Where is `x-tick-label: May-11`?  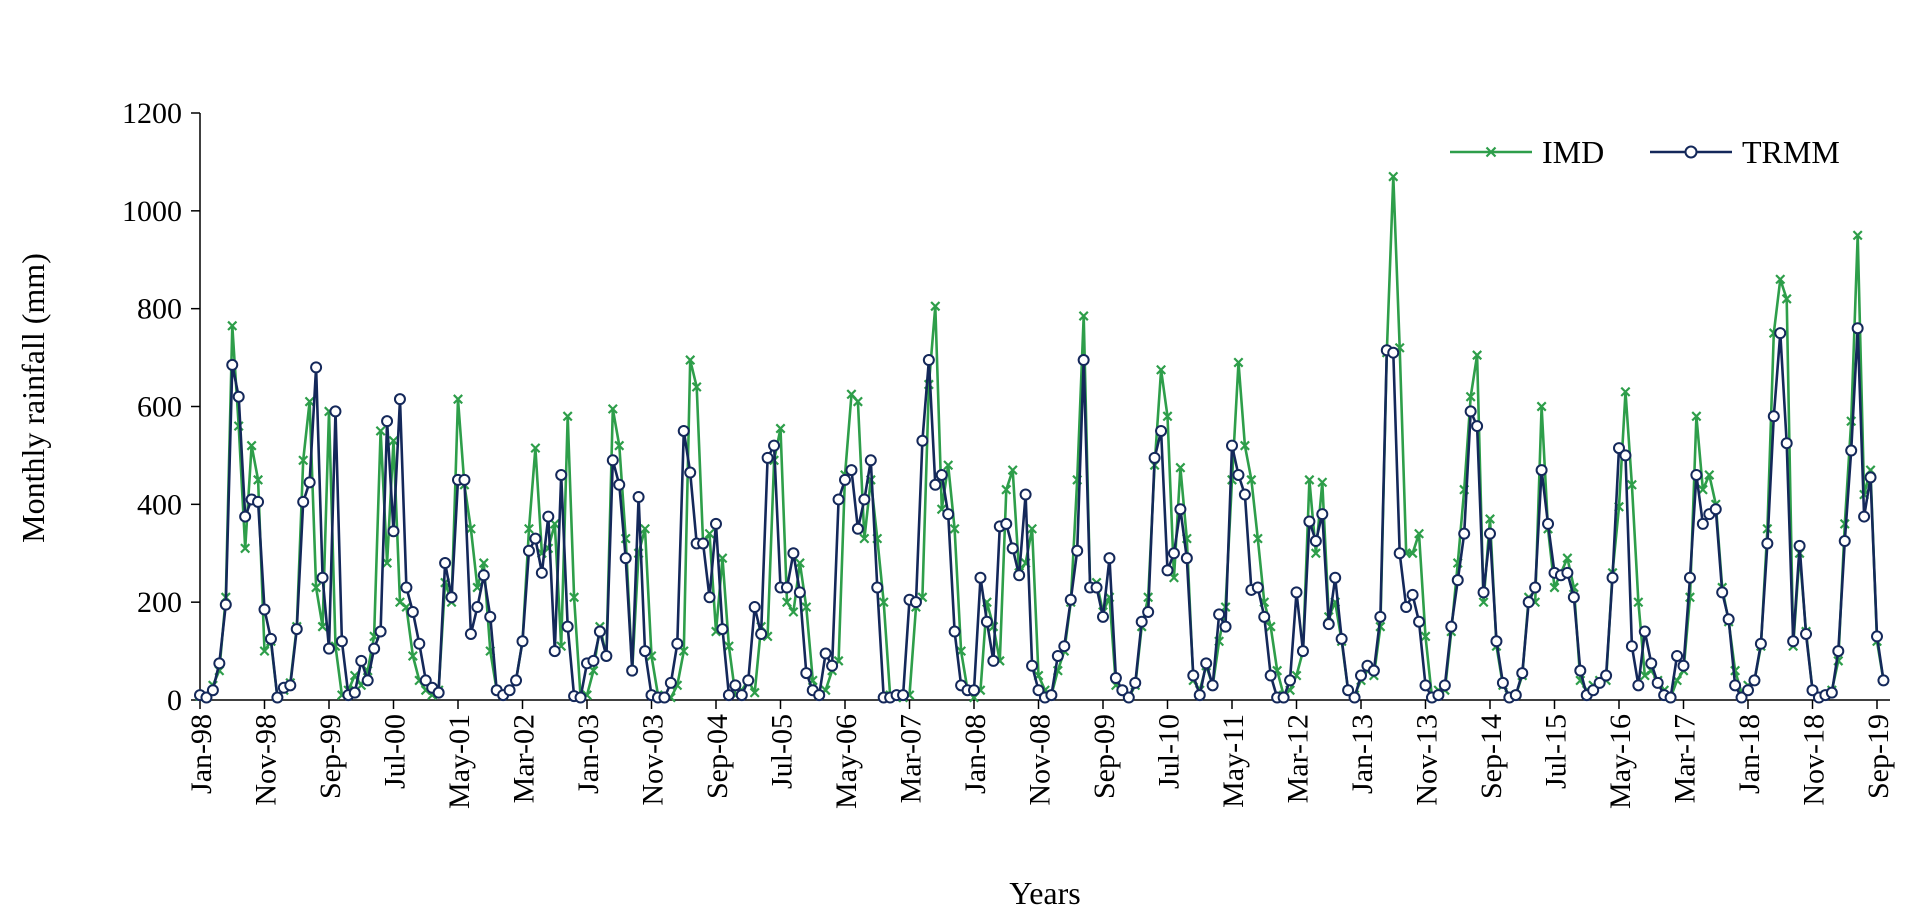 x-tick-label: May-11 is located at coordinates (1233, 761).